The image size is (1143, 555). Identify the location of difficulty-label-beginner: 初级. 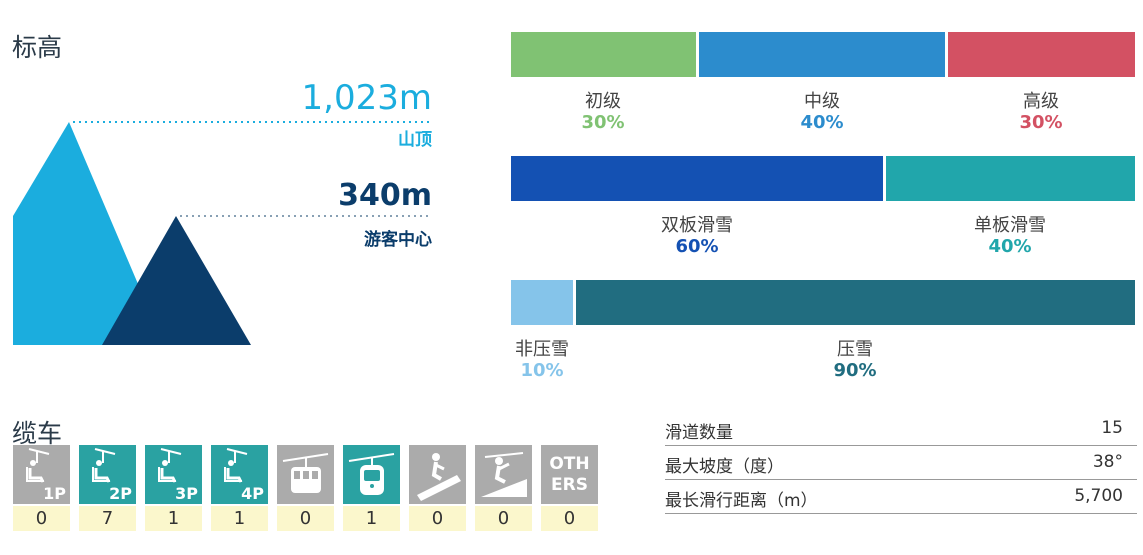
(603, 101).